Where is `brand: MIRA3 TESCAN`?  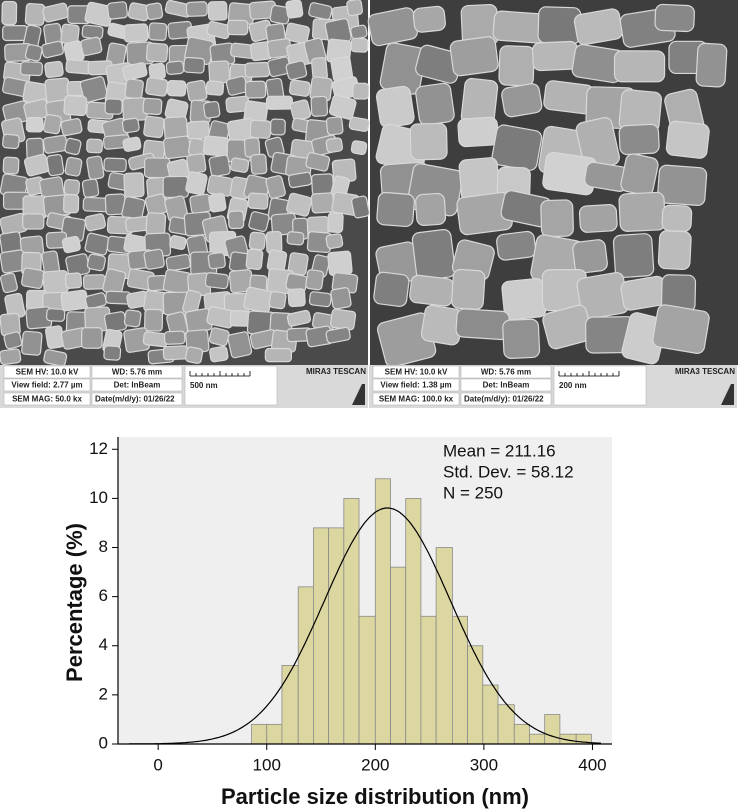
brand: MIRA3 TESCAN is located at coordinates (336, 371).